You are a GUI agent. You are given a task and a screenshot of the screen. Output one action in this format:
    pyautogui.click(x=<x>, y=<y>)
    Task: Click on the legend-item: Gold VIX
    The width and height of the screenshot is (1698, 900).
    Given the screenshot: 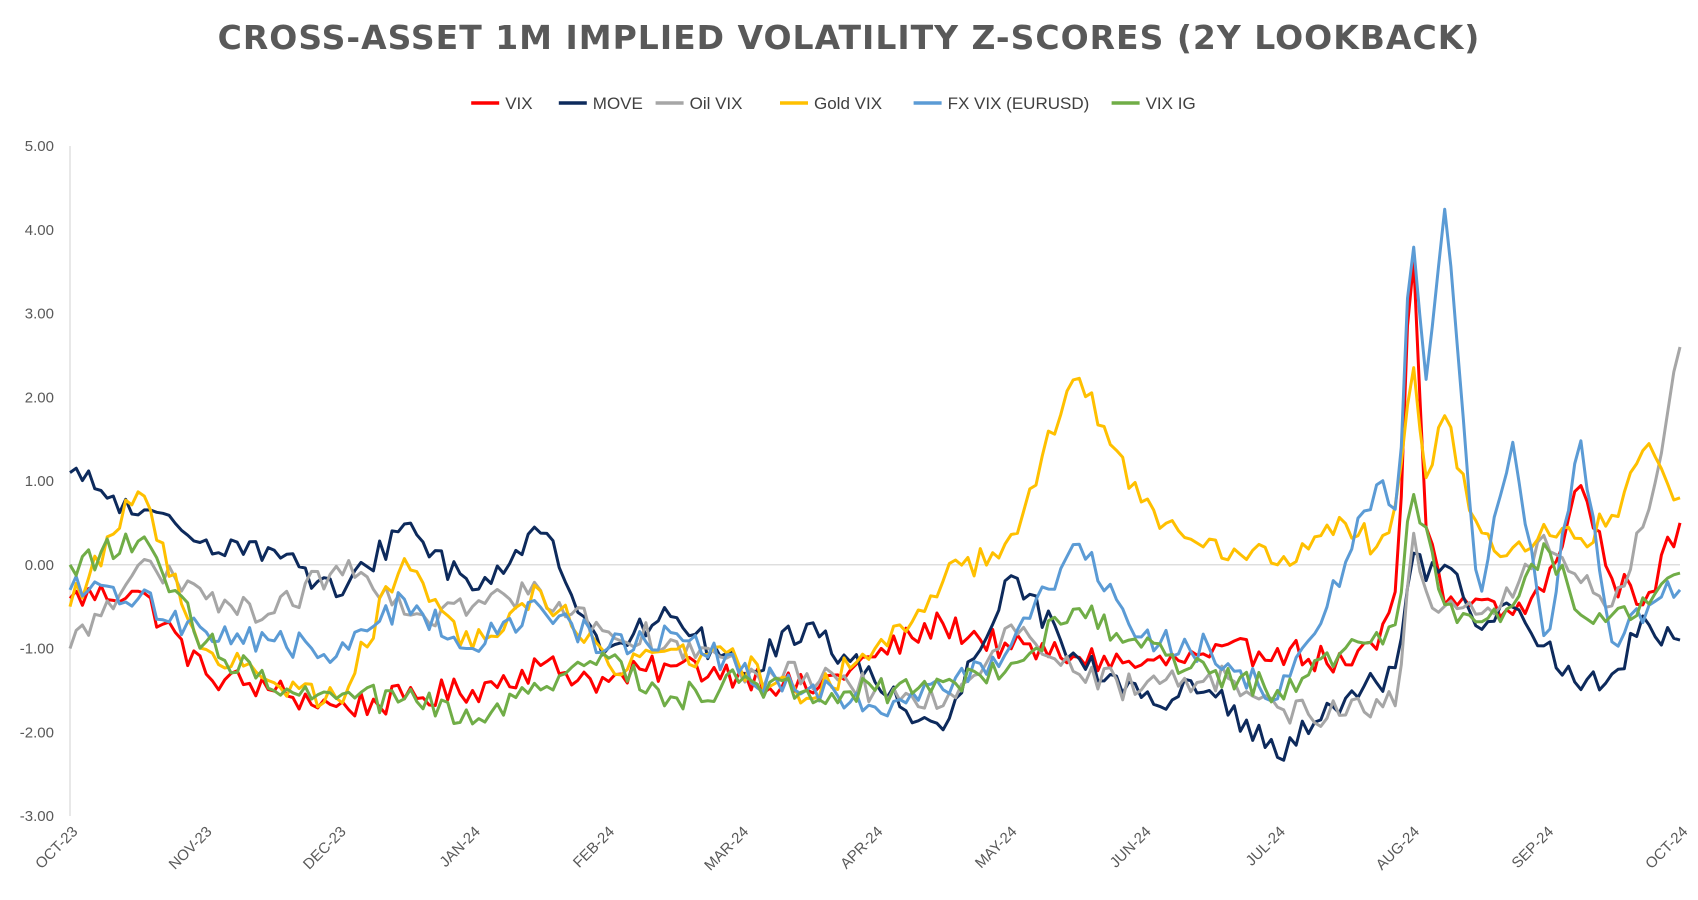 What is the action you would take?
    pyautogui.click(x=831, y=103)
    